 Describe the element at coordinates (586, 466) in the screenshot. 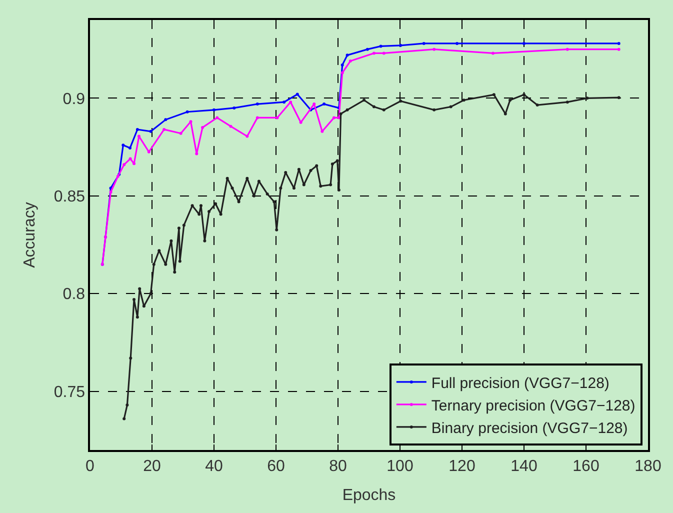

I see `x-tick-label: 160` at that location.